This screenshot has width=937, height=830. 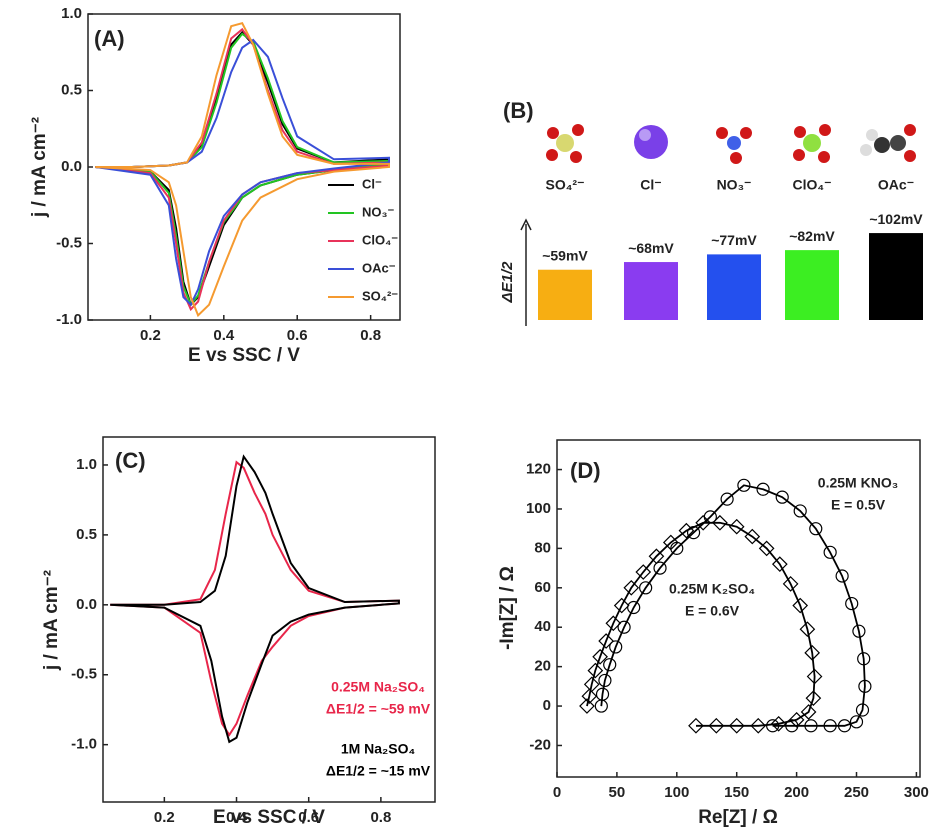 What do you see at coordinates (896, 219) in the screenshot?
I see `bar-value-label: ~102mV` at bounding box center [896, 219].